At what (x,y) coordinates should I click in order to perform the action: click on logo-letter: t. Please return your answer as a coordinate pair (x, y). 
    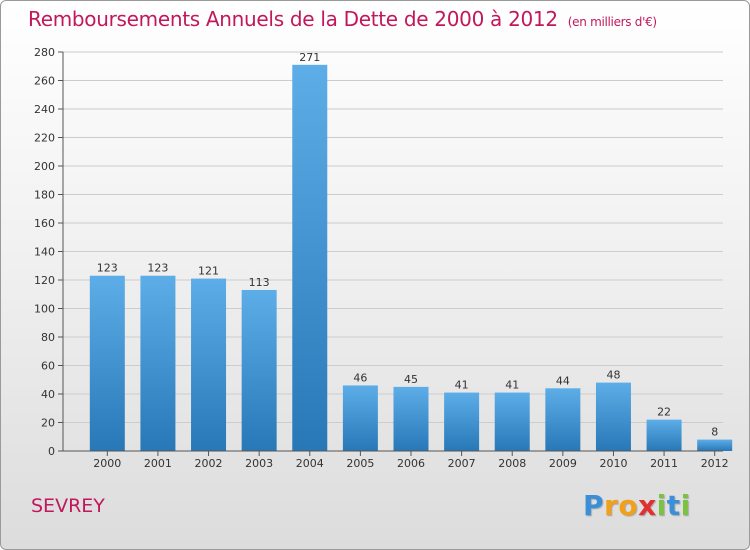
    Looking at the image, I should click on (673, 505).